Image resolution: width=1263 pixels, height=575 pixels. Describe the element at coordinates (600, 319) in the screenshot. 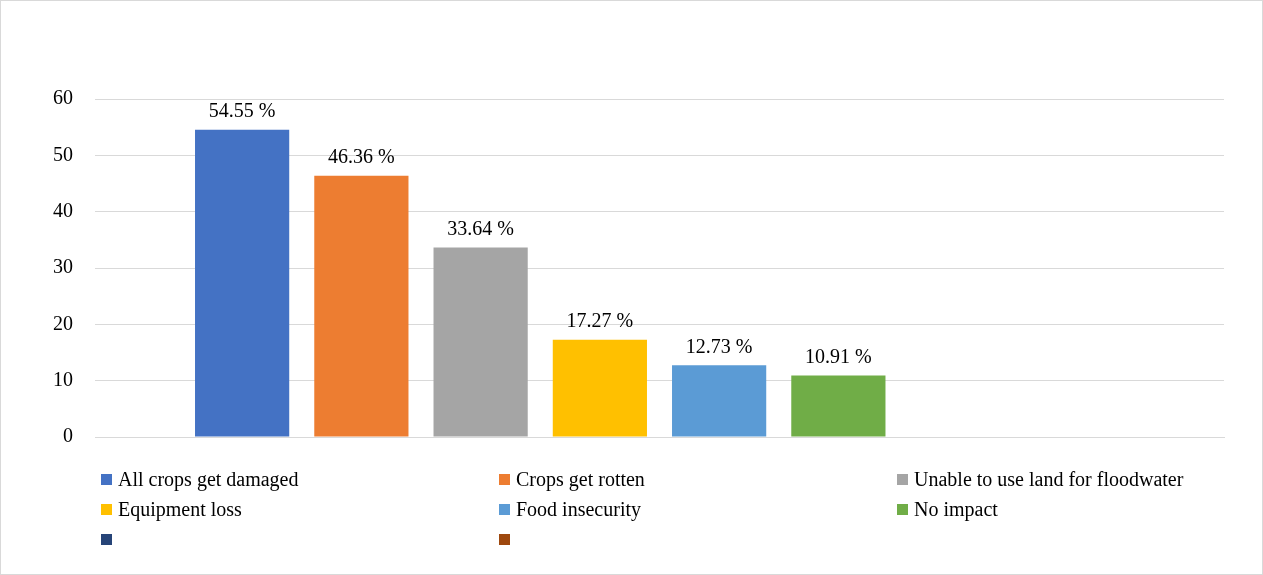

I see `data-label: 17.27 %` at that location.